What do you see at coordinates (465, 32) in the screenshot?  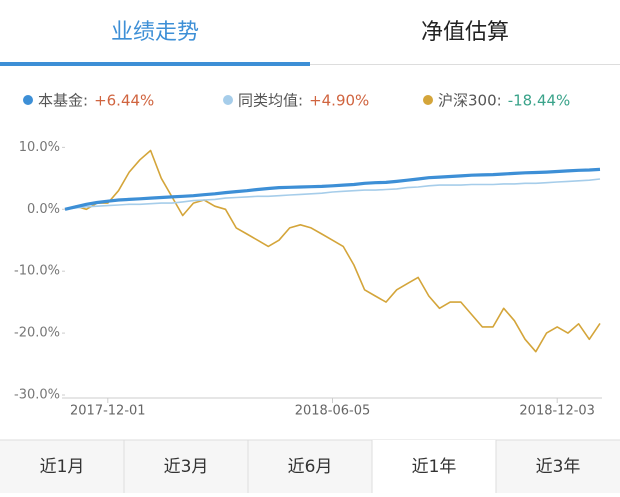 I see `tab: 净值估算` at bounding box center [465, 32].